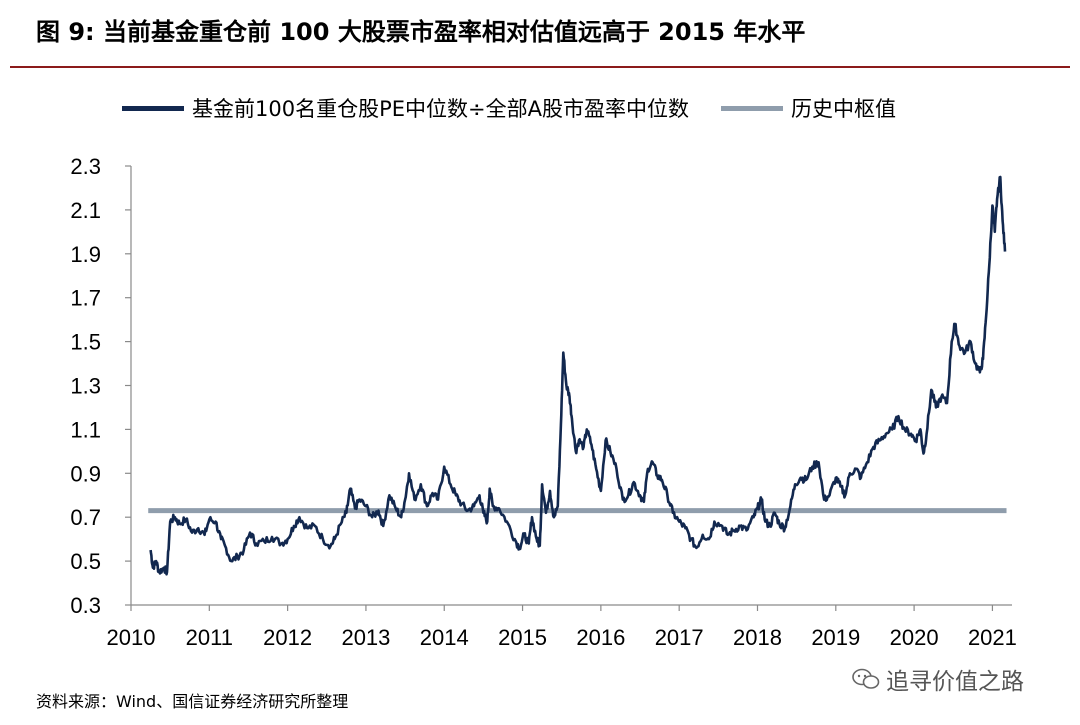  I want to click on legend-swatch-ratio, so click(153, 108).